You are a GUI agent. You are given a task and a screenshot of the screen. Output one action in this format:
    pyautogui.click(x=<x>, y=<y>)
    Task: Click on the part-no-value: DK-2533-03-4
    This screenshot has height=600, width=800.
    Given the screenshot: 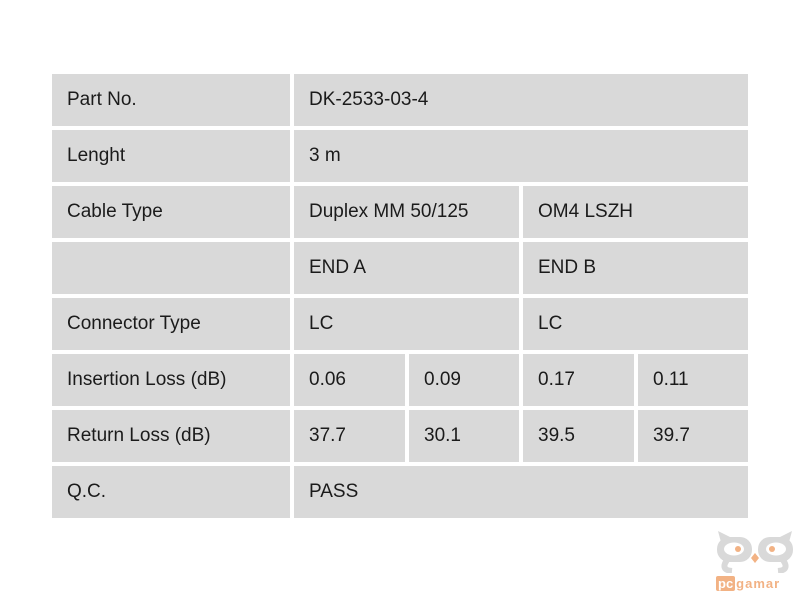 What is the action you would take?
    pyautogui.click(x=521, y=100)
    